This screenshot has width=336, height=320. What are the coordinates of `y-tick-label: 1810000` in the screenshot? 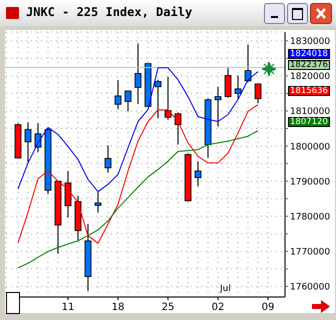 It's located at (310, 112).